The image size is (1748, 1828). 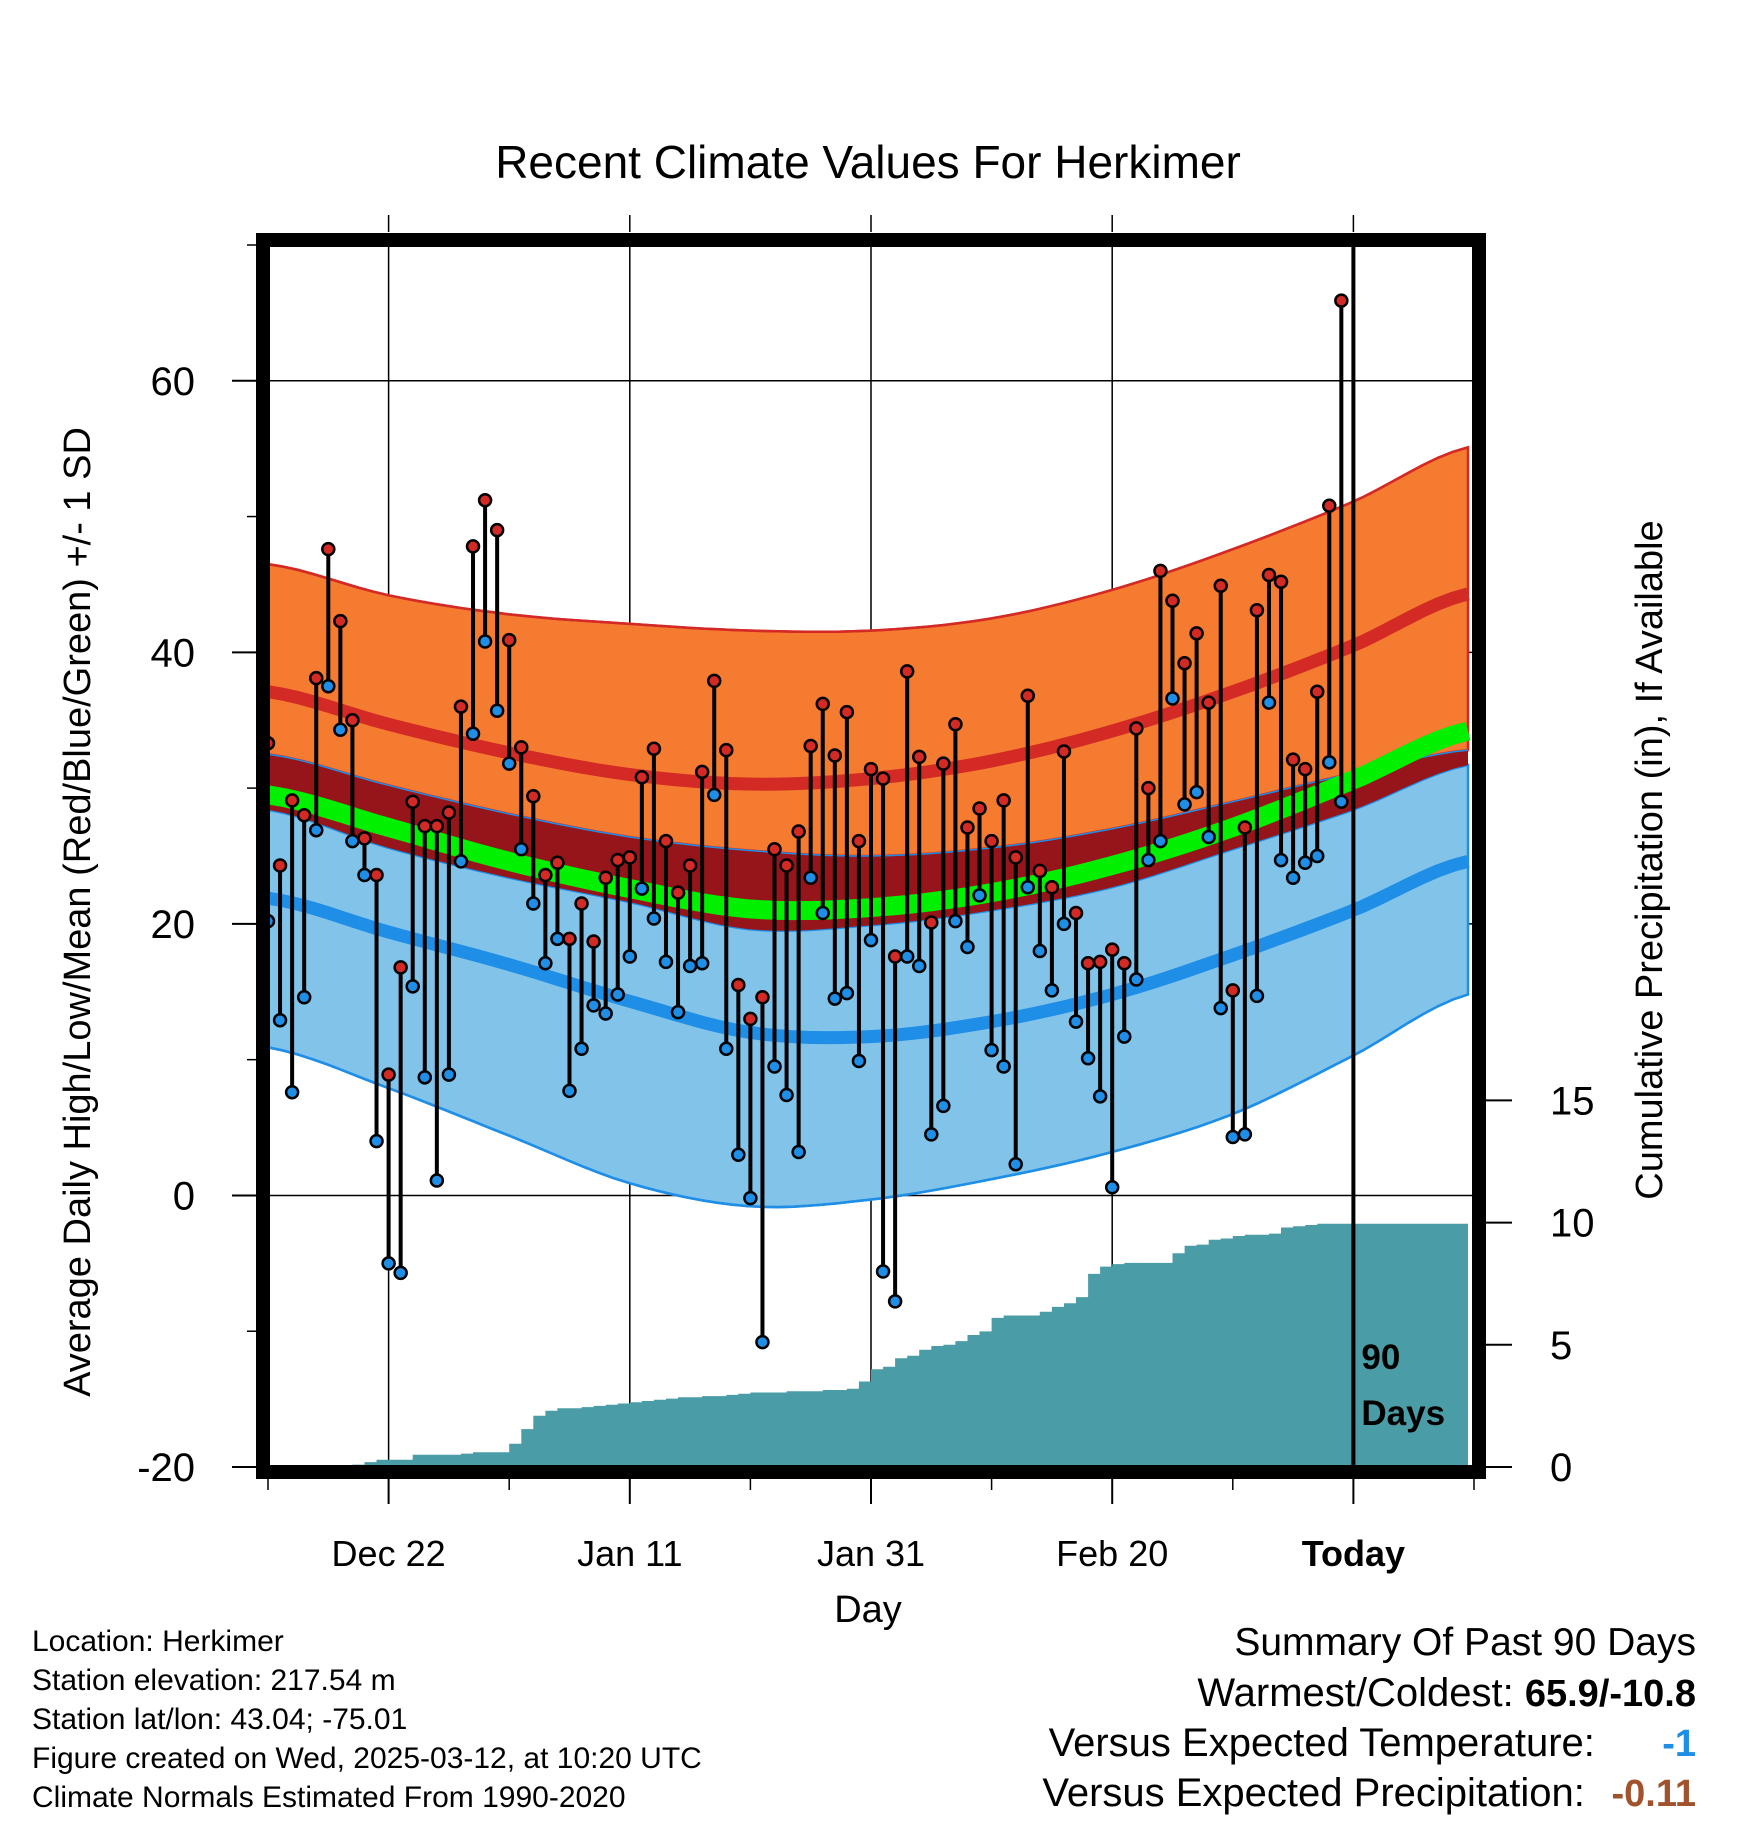 I want to click on x-tick-label: Dec 22, so click(x=389, y=1553).